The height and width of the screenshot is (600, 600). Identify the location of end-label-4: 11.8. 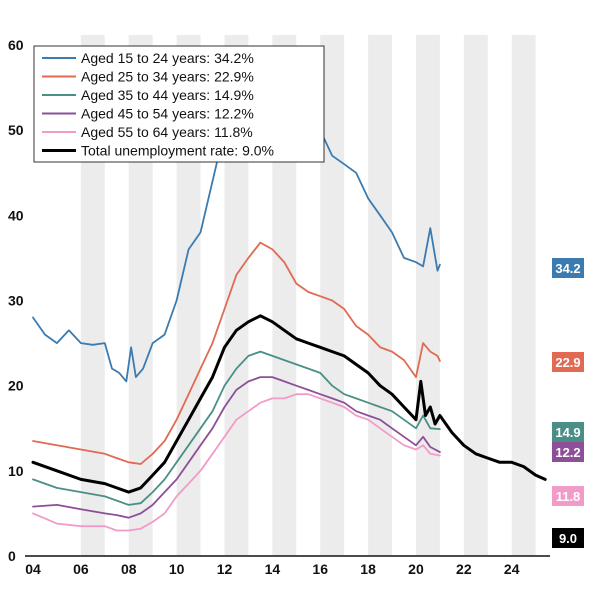
(568, 496).